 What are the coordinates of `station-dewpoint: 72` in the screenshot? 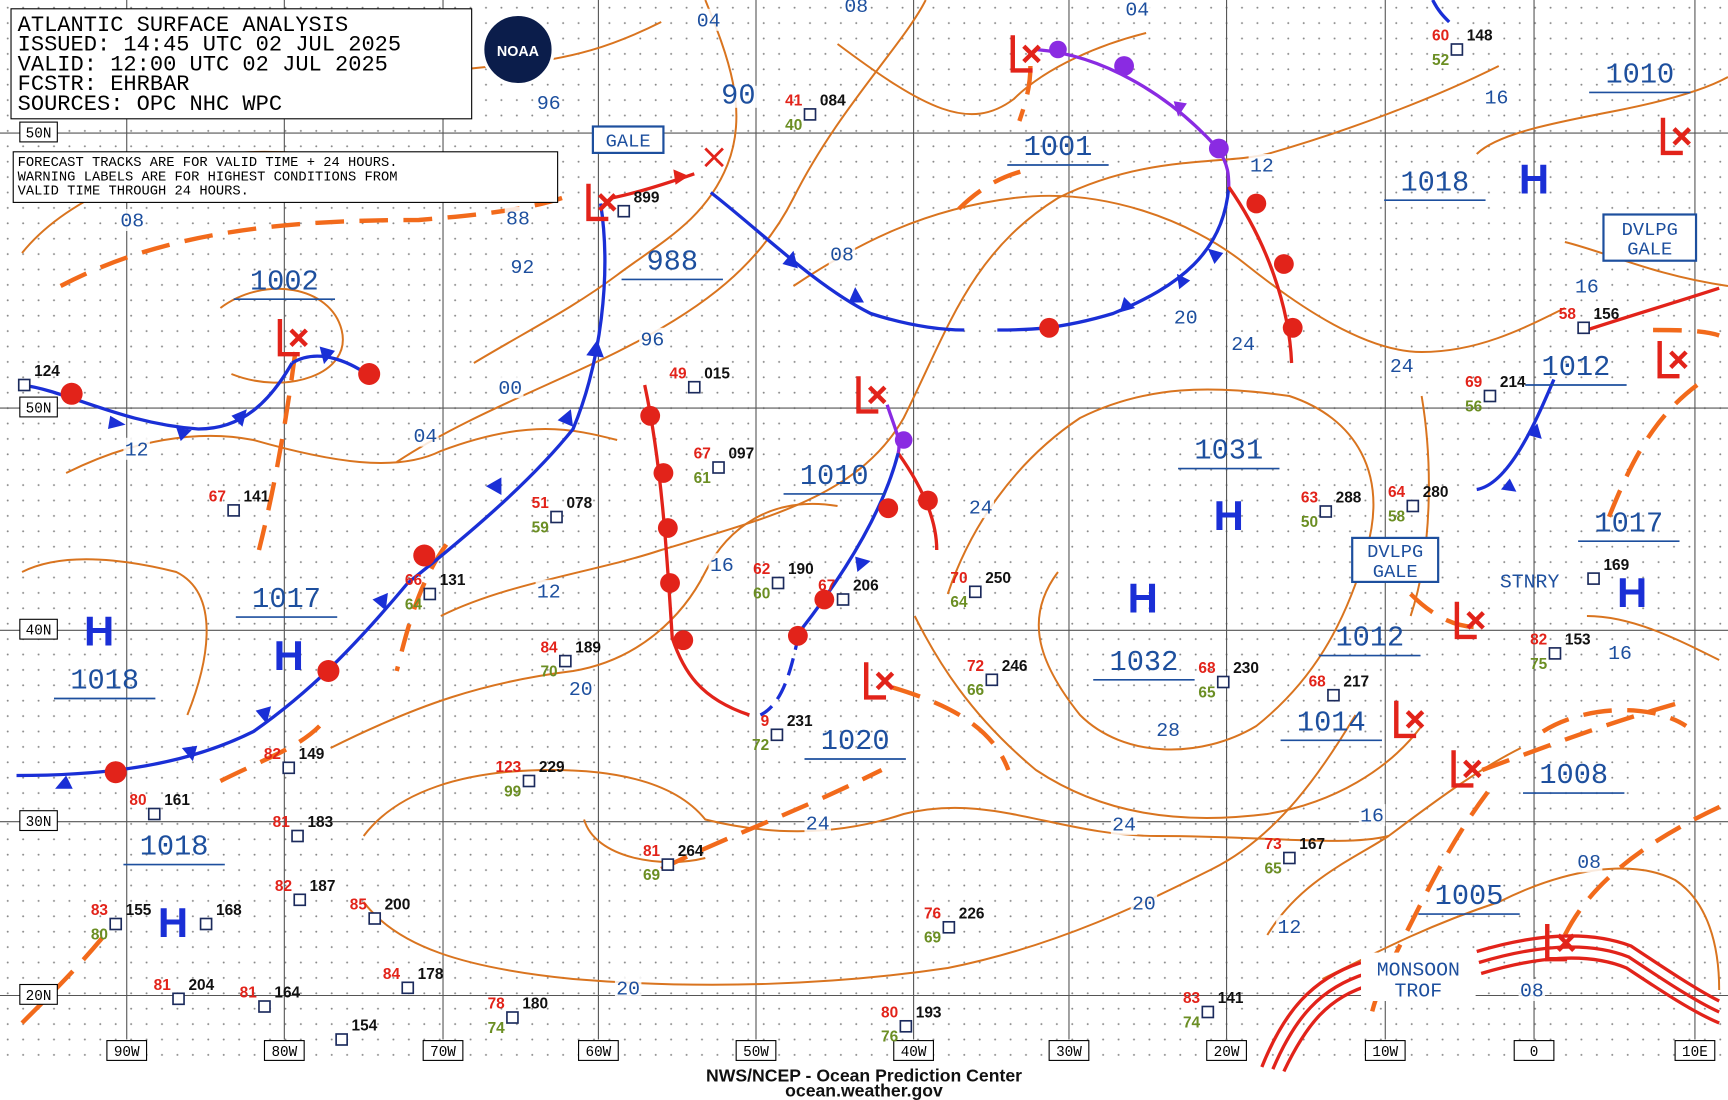 It's located at (760, 745).